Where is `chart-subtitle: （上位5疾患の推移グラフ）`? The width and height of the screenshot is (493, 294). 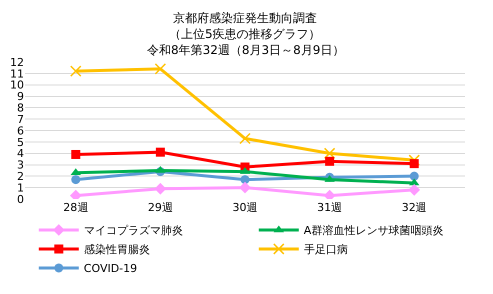 chart-subtitle: （上位5疾患の推移グラフ） is located at coordinates (245, 34).